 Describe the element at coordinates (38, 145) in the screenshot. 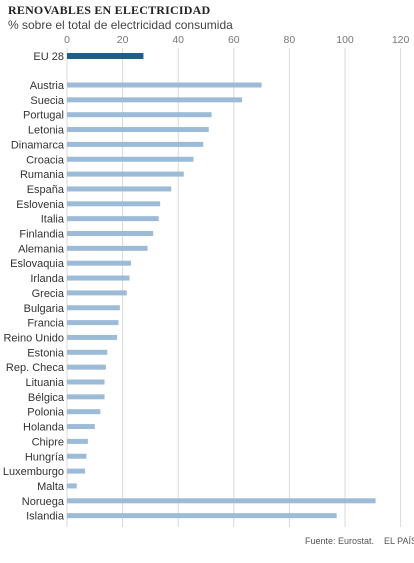

I see `category-label: Dinamarca` at that location.